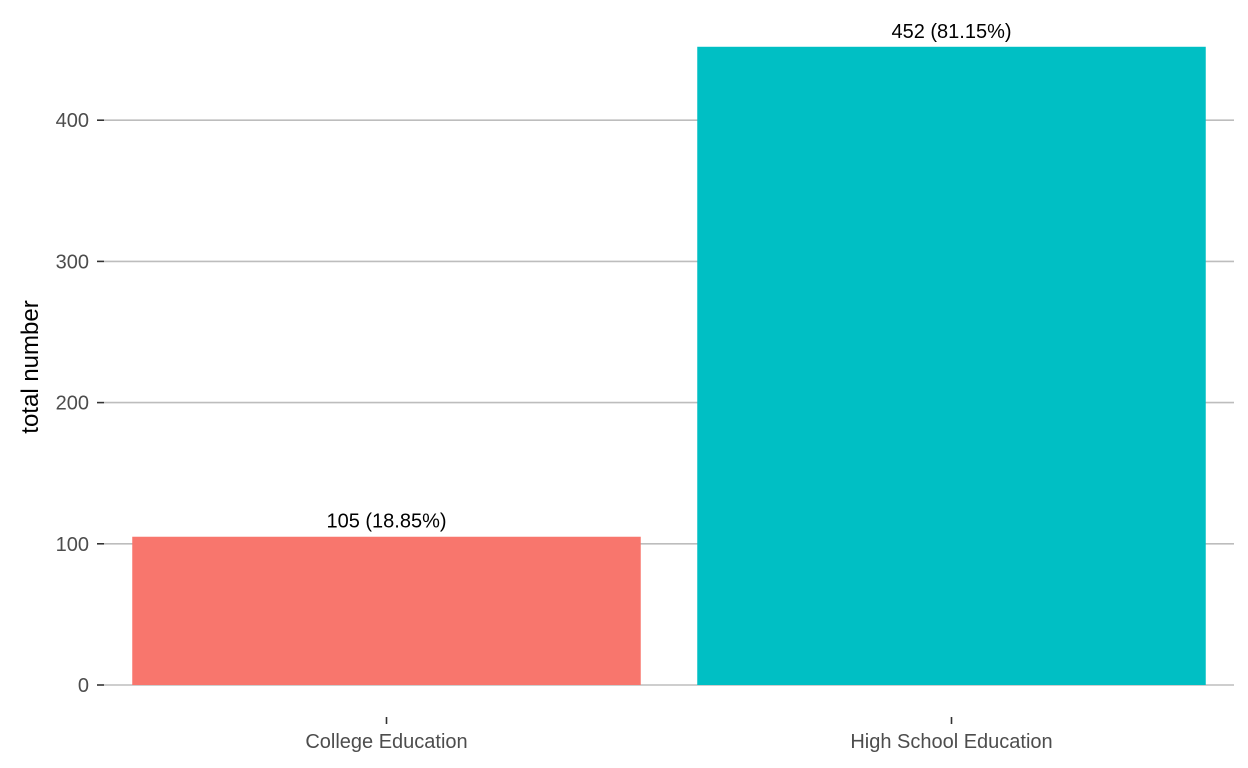 This screenshot has height=768, width=1248. I want to click on y-tick-label: 400, so click(72, 121).